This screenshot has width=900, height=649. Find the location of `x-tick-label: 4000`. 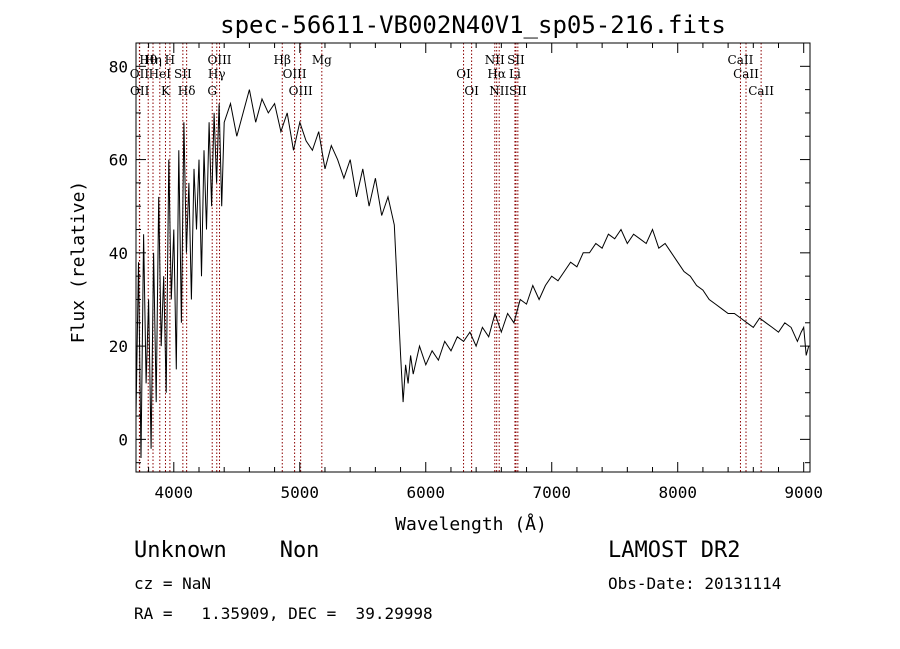

x-tick-label: 4000 is located at coordinates (174, 492).